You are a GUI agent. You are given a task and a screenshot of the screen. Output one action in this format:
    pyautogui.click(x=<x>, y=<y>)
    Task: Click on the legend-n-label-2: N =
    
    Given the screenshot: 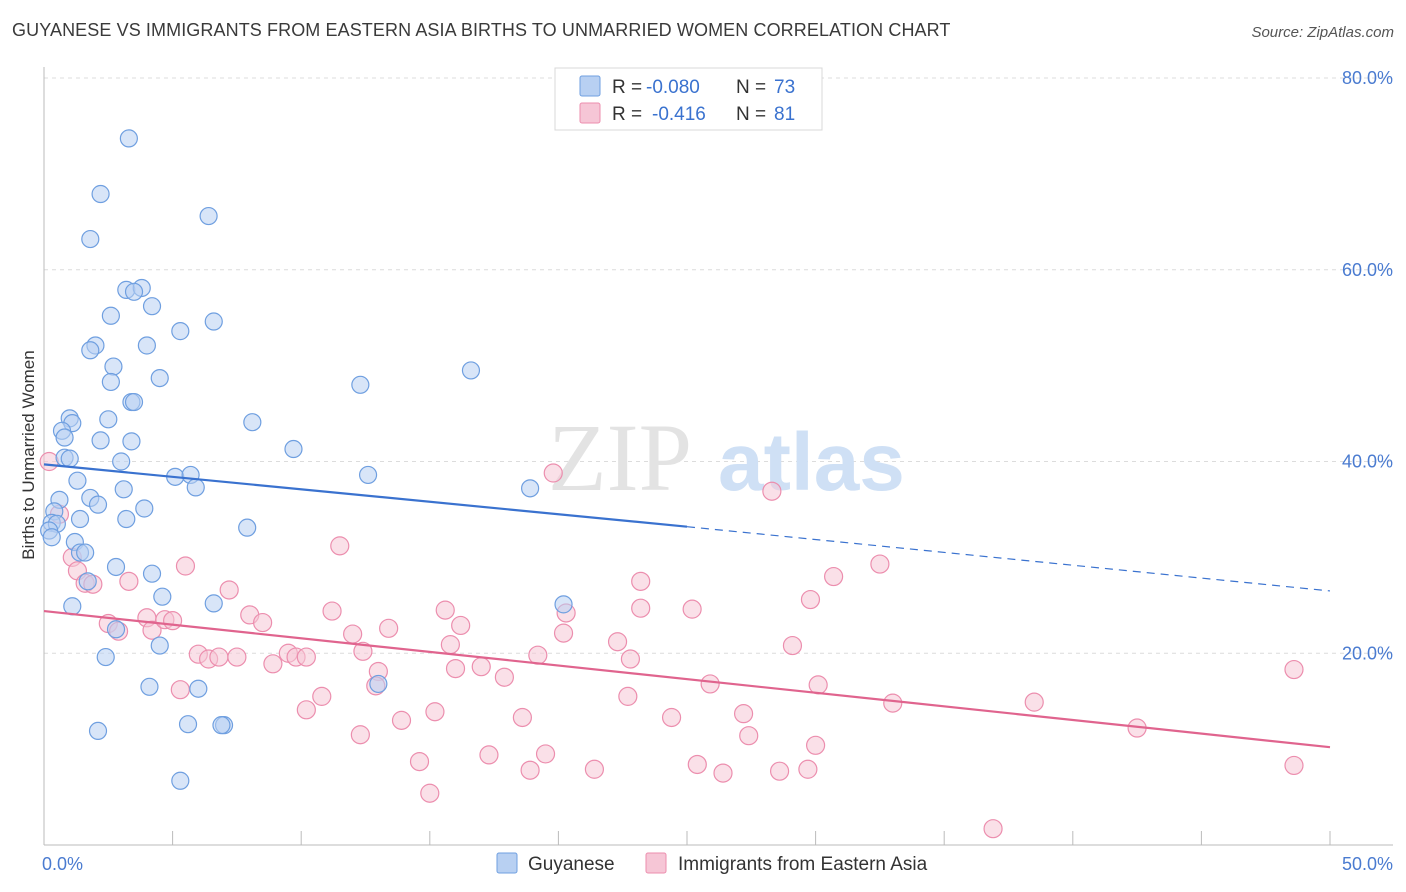 What is the action you would take?
    pyautogui.click(x=751, y=114)
    